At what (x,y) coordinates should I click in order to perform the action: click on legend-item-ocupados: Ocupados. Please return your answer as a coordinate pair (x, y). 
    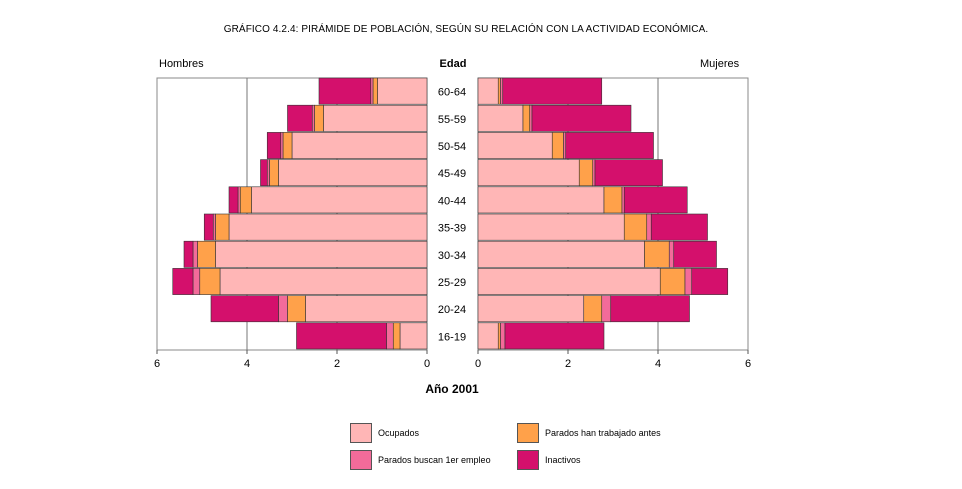
    Looking at the image, I should click on (384, 433).